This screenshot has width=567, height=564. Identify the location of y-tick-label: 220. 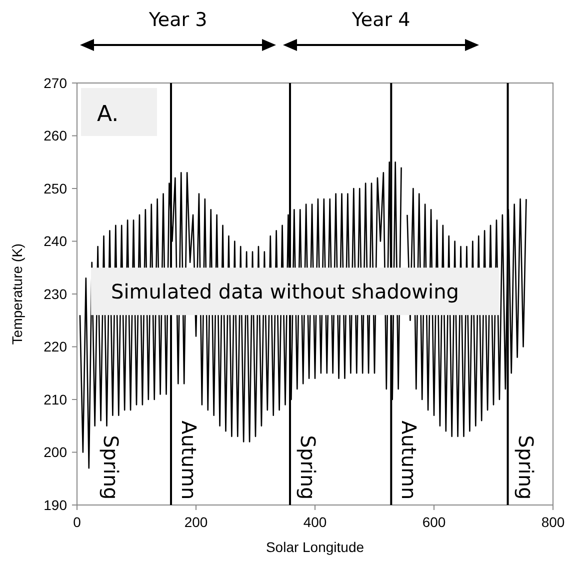
(56, 346).